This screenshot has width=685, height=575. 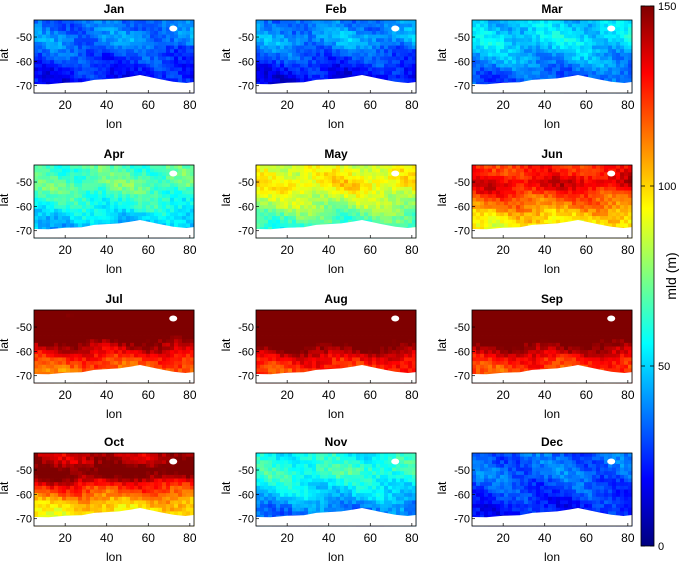 I want to click on x-tick-label: 60, so click(x=587, y=105).